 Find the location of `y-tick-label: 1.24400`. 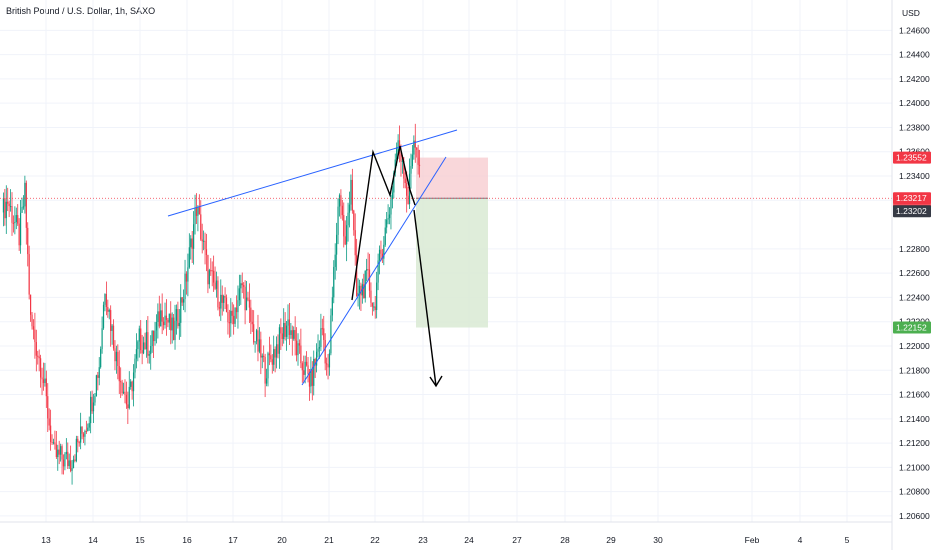

y-tick-label: 1.24400 is located at coordinates (914, 55).